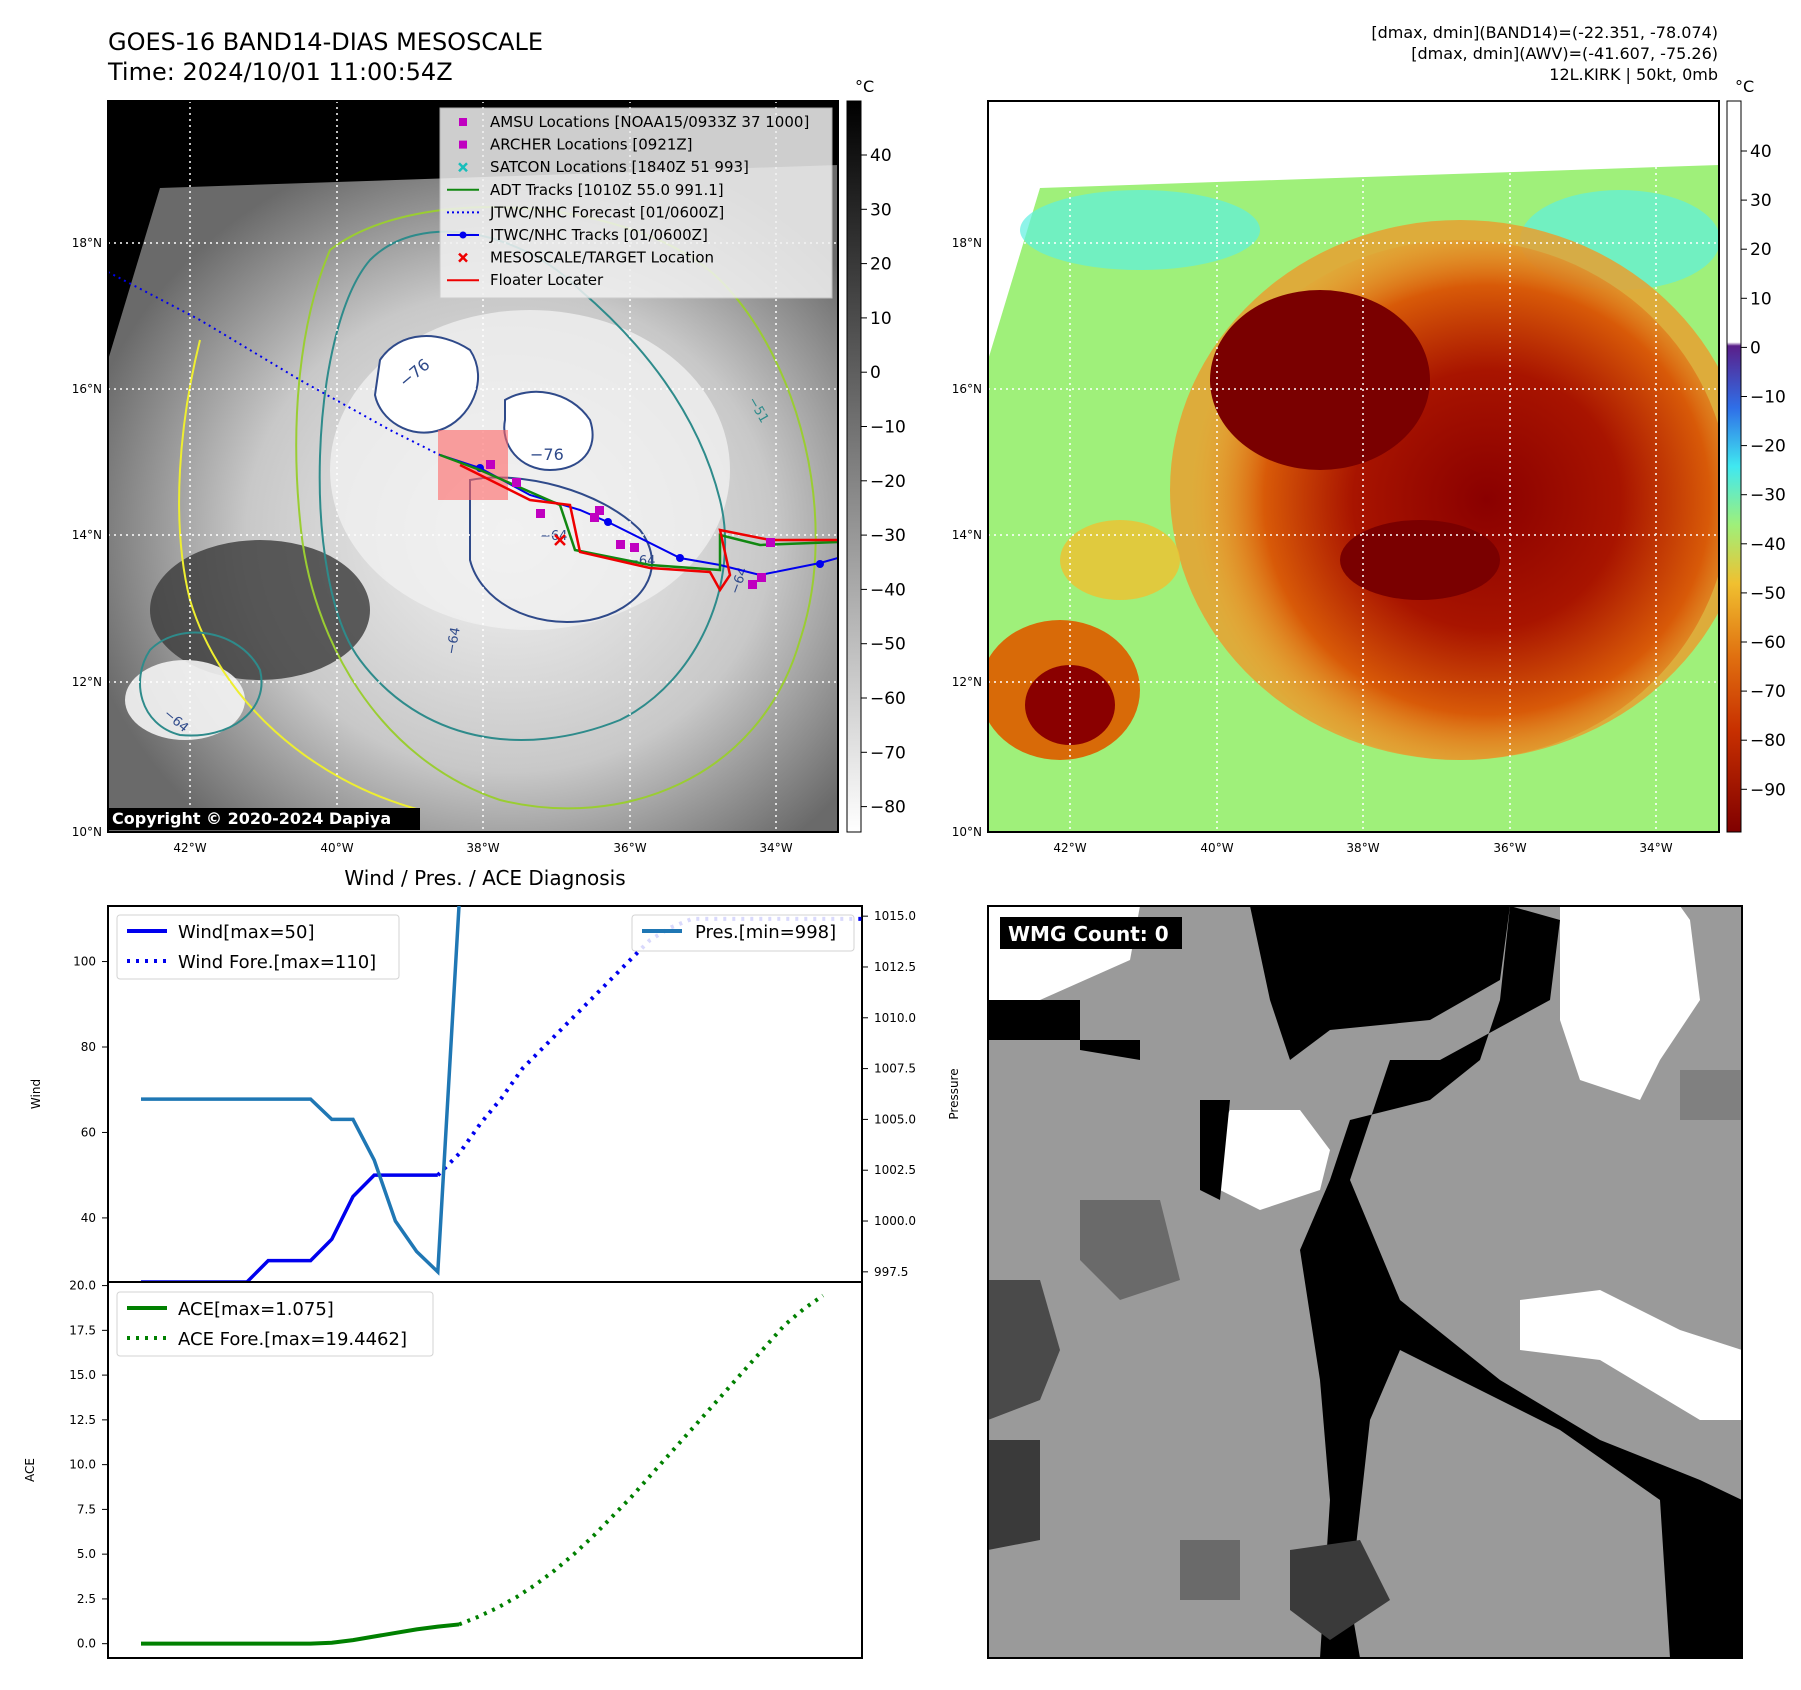  I want to click on pressure-ytick-label: 997.5, so click(891, 1272).